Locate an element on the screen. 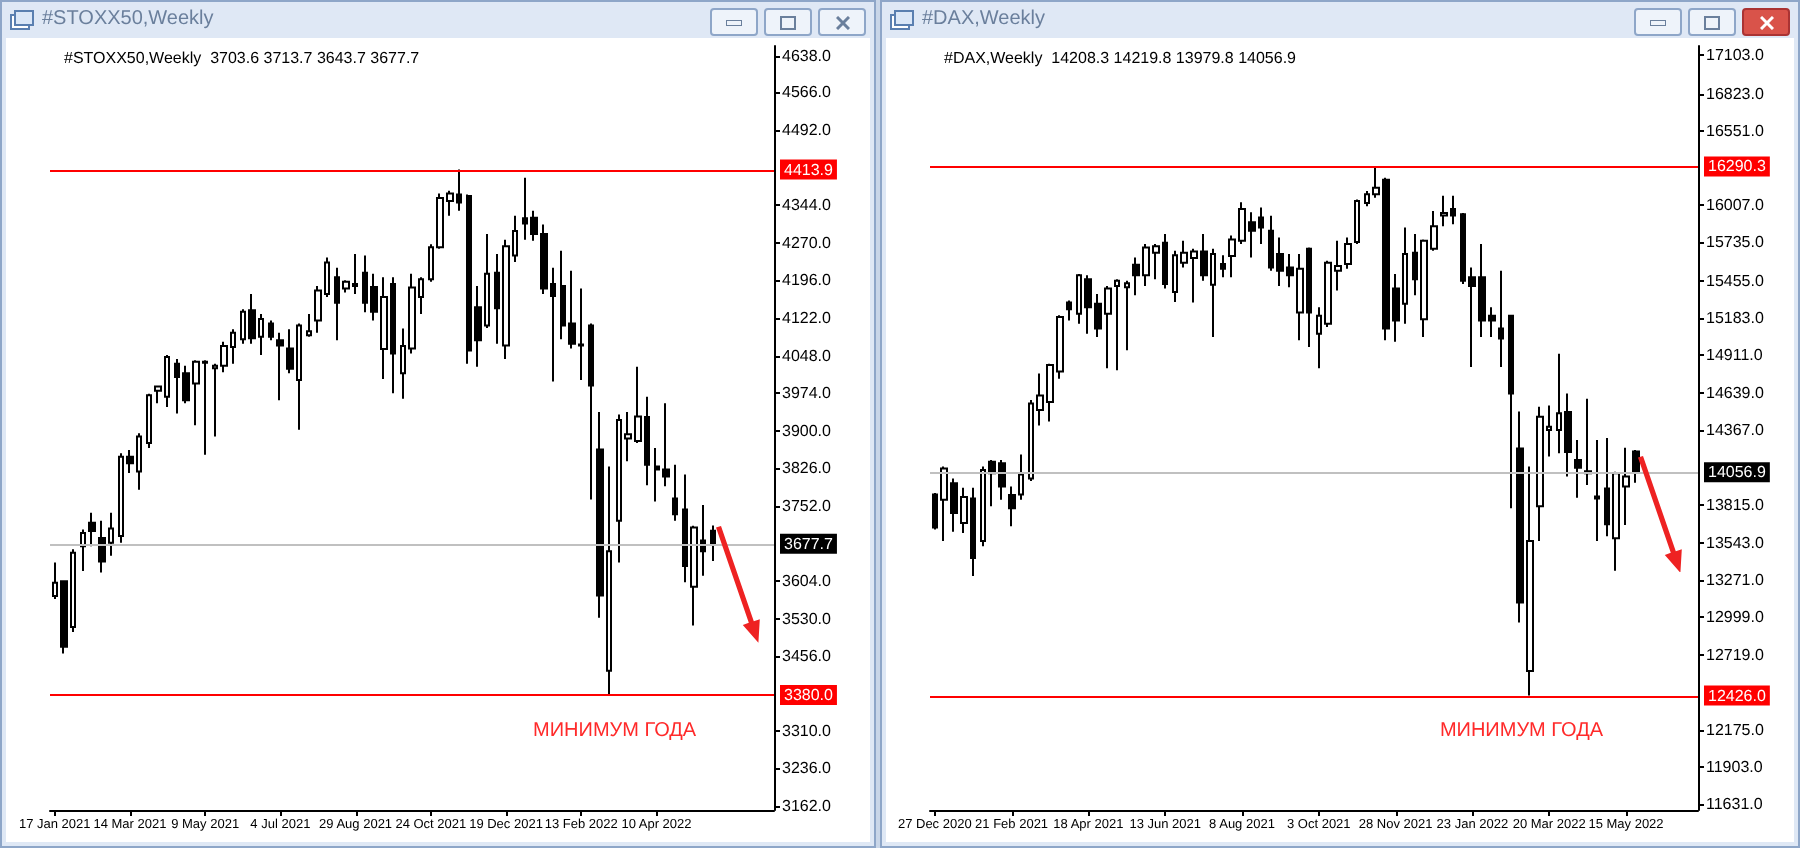 Image resolution: width=1800 pixels, height=848 pixels. y-tick-label: 16007.0 is located at coordinates (1735, 205).